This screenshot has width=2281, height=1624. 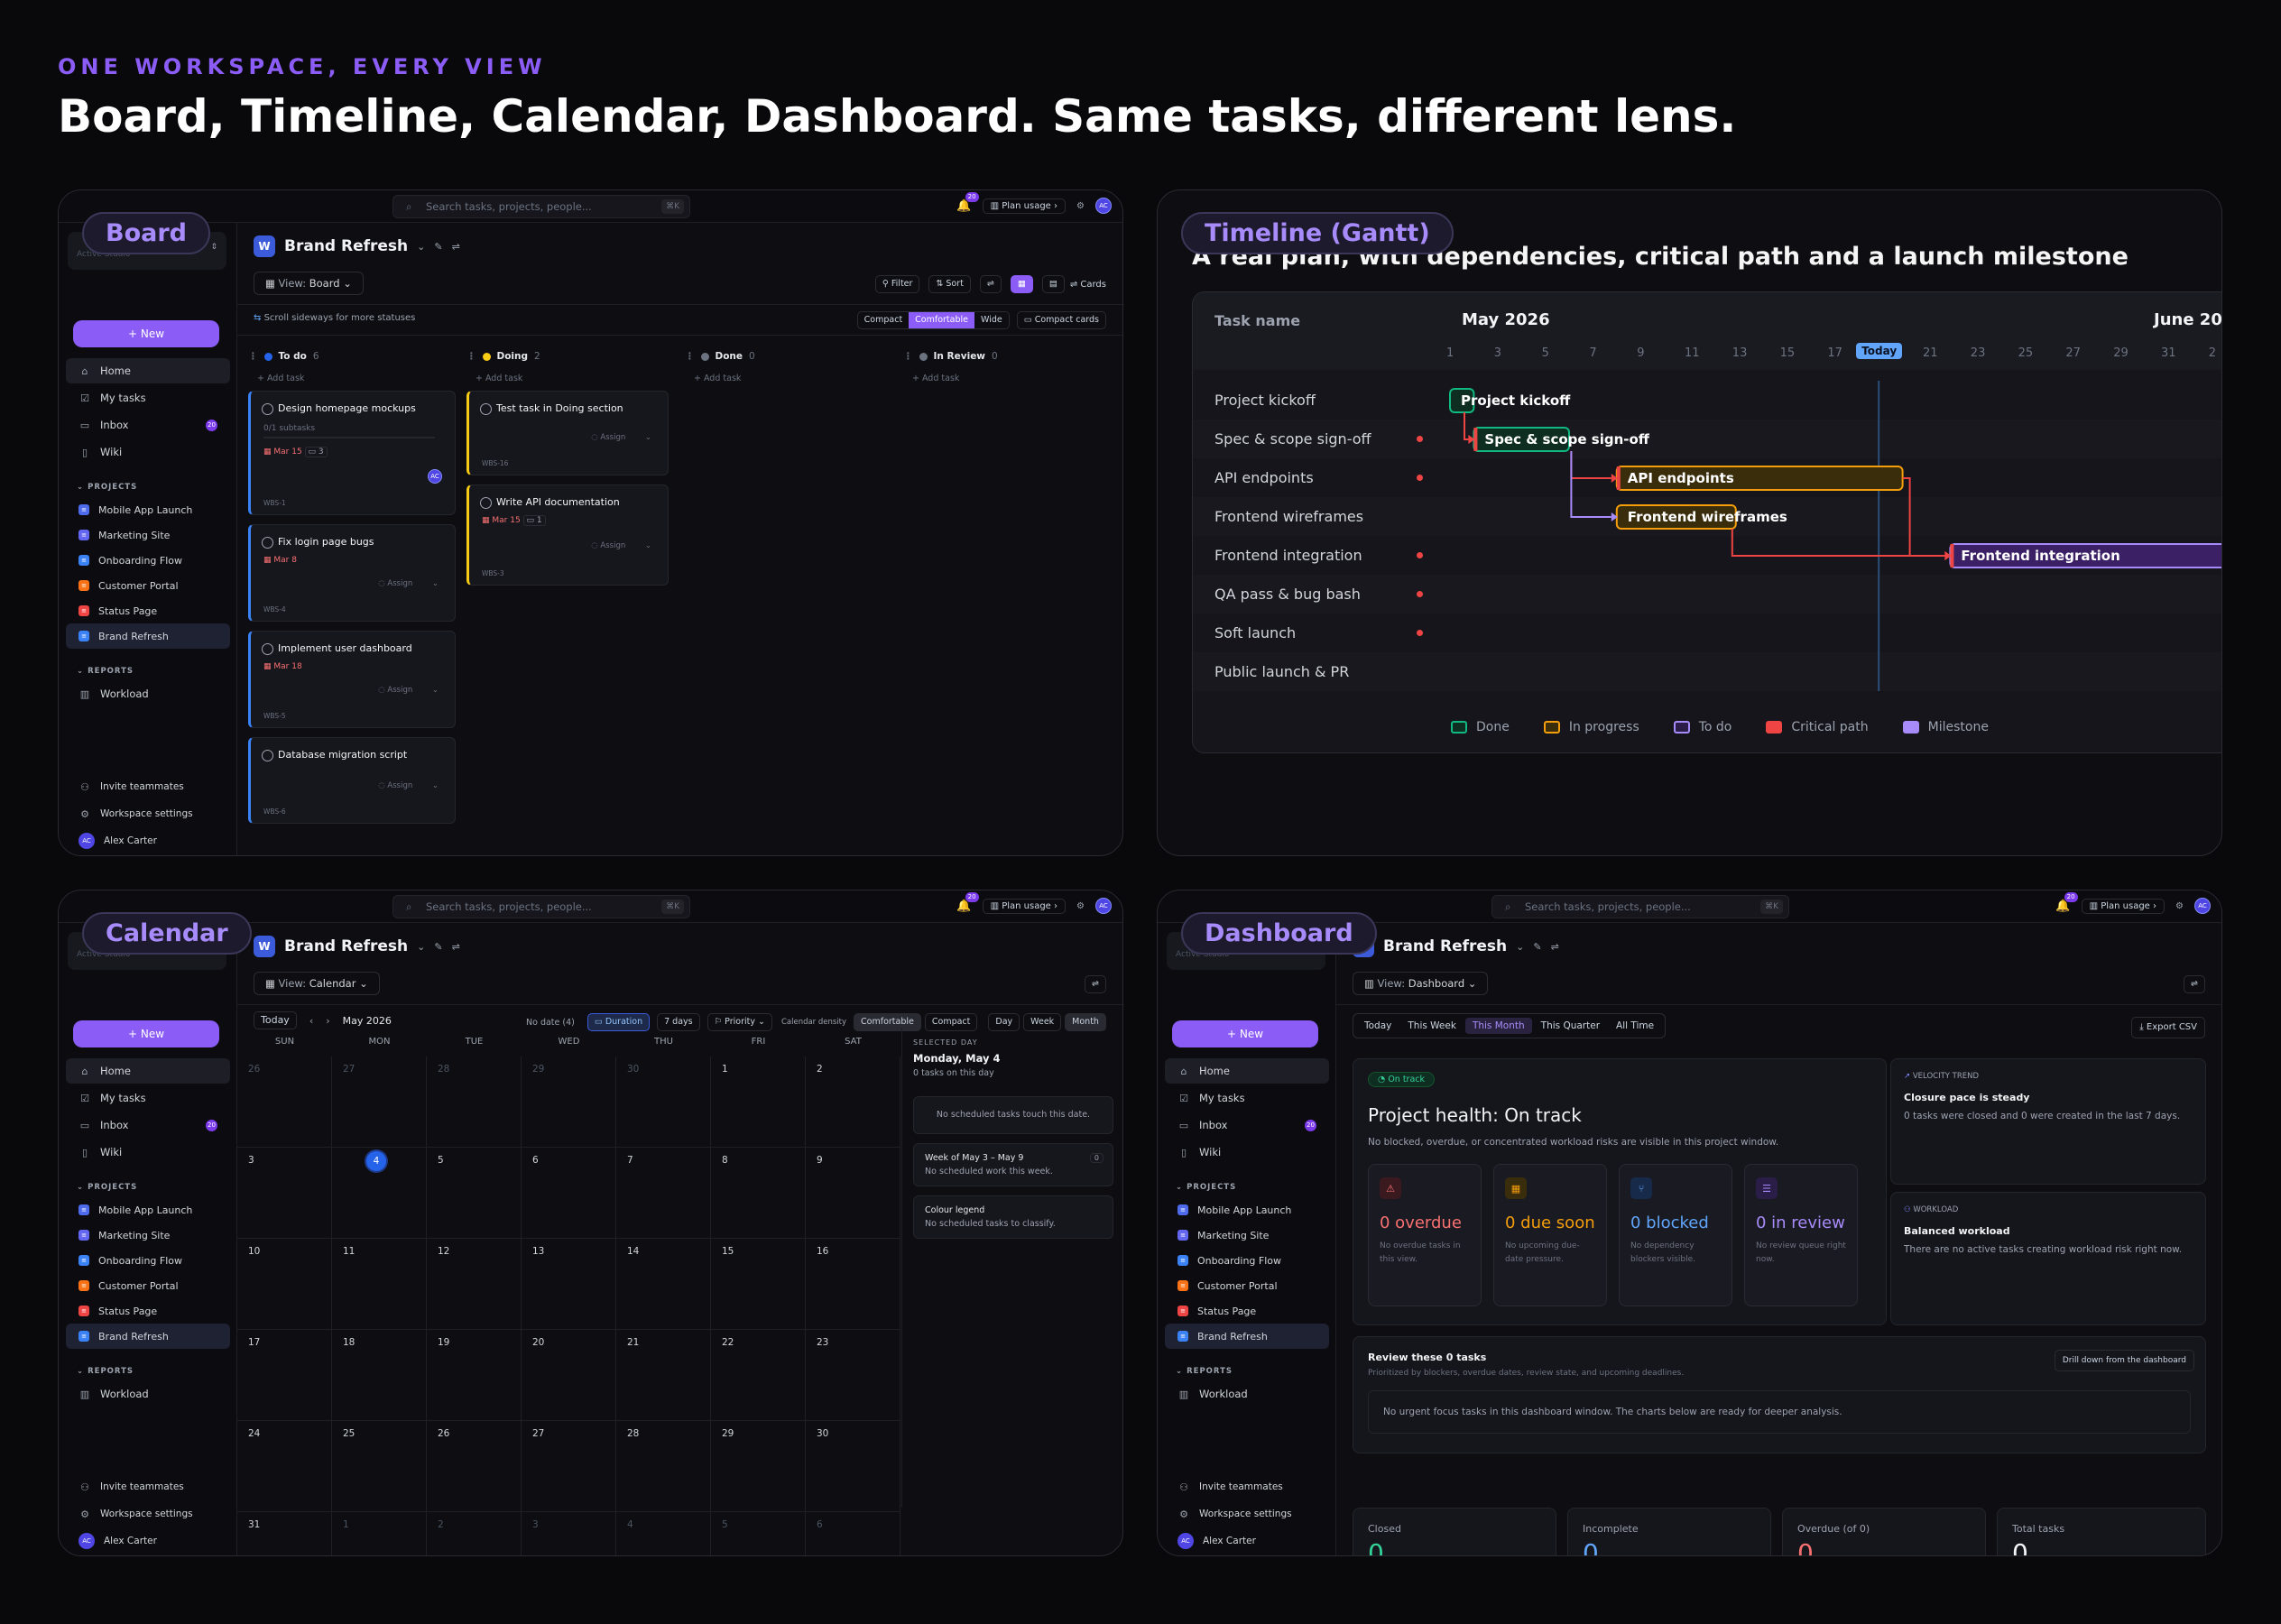 I want to click on assignee-avatar: AC, so click(x=435, y=476).